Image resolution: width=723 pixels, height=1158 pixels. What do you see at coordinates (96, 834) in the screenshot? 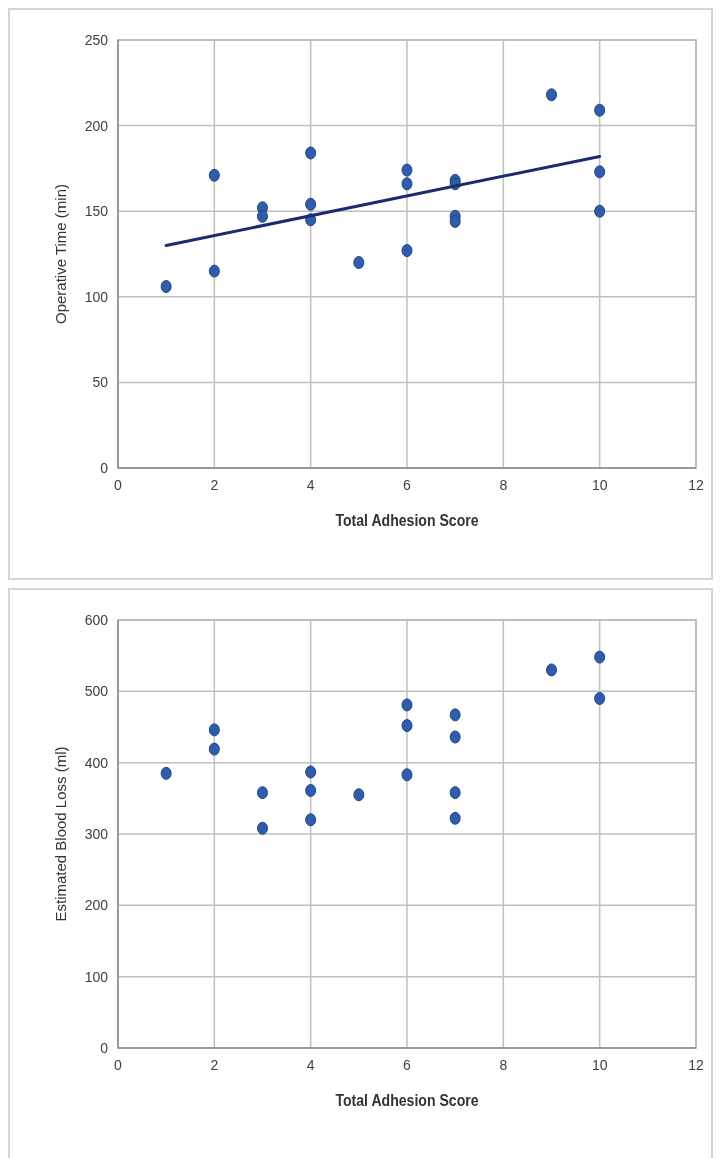
I see `y-tick-label: 300` at bounding box center [96, 834].